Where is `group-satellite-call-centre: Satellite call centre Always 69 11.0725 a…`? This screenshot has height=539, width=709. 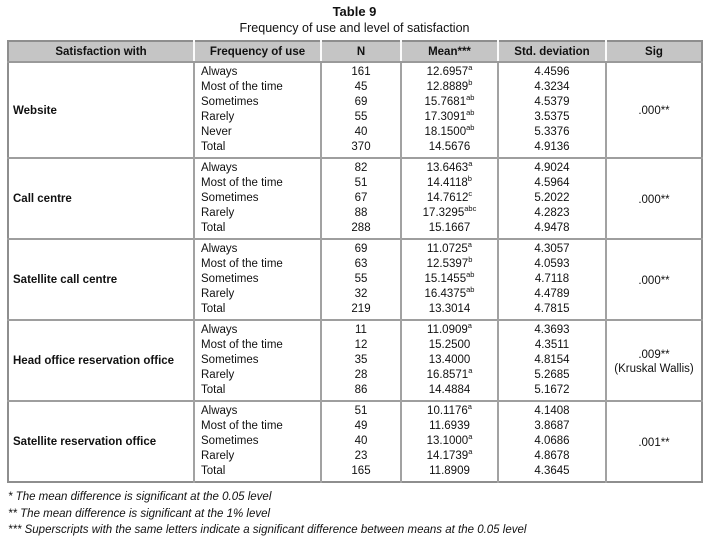 group-satellite-call-centre: Satellite call centre Always 69 11.0725 a… is located at coordinates (355, 279).